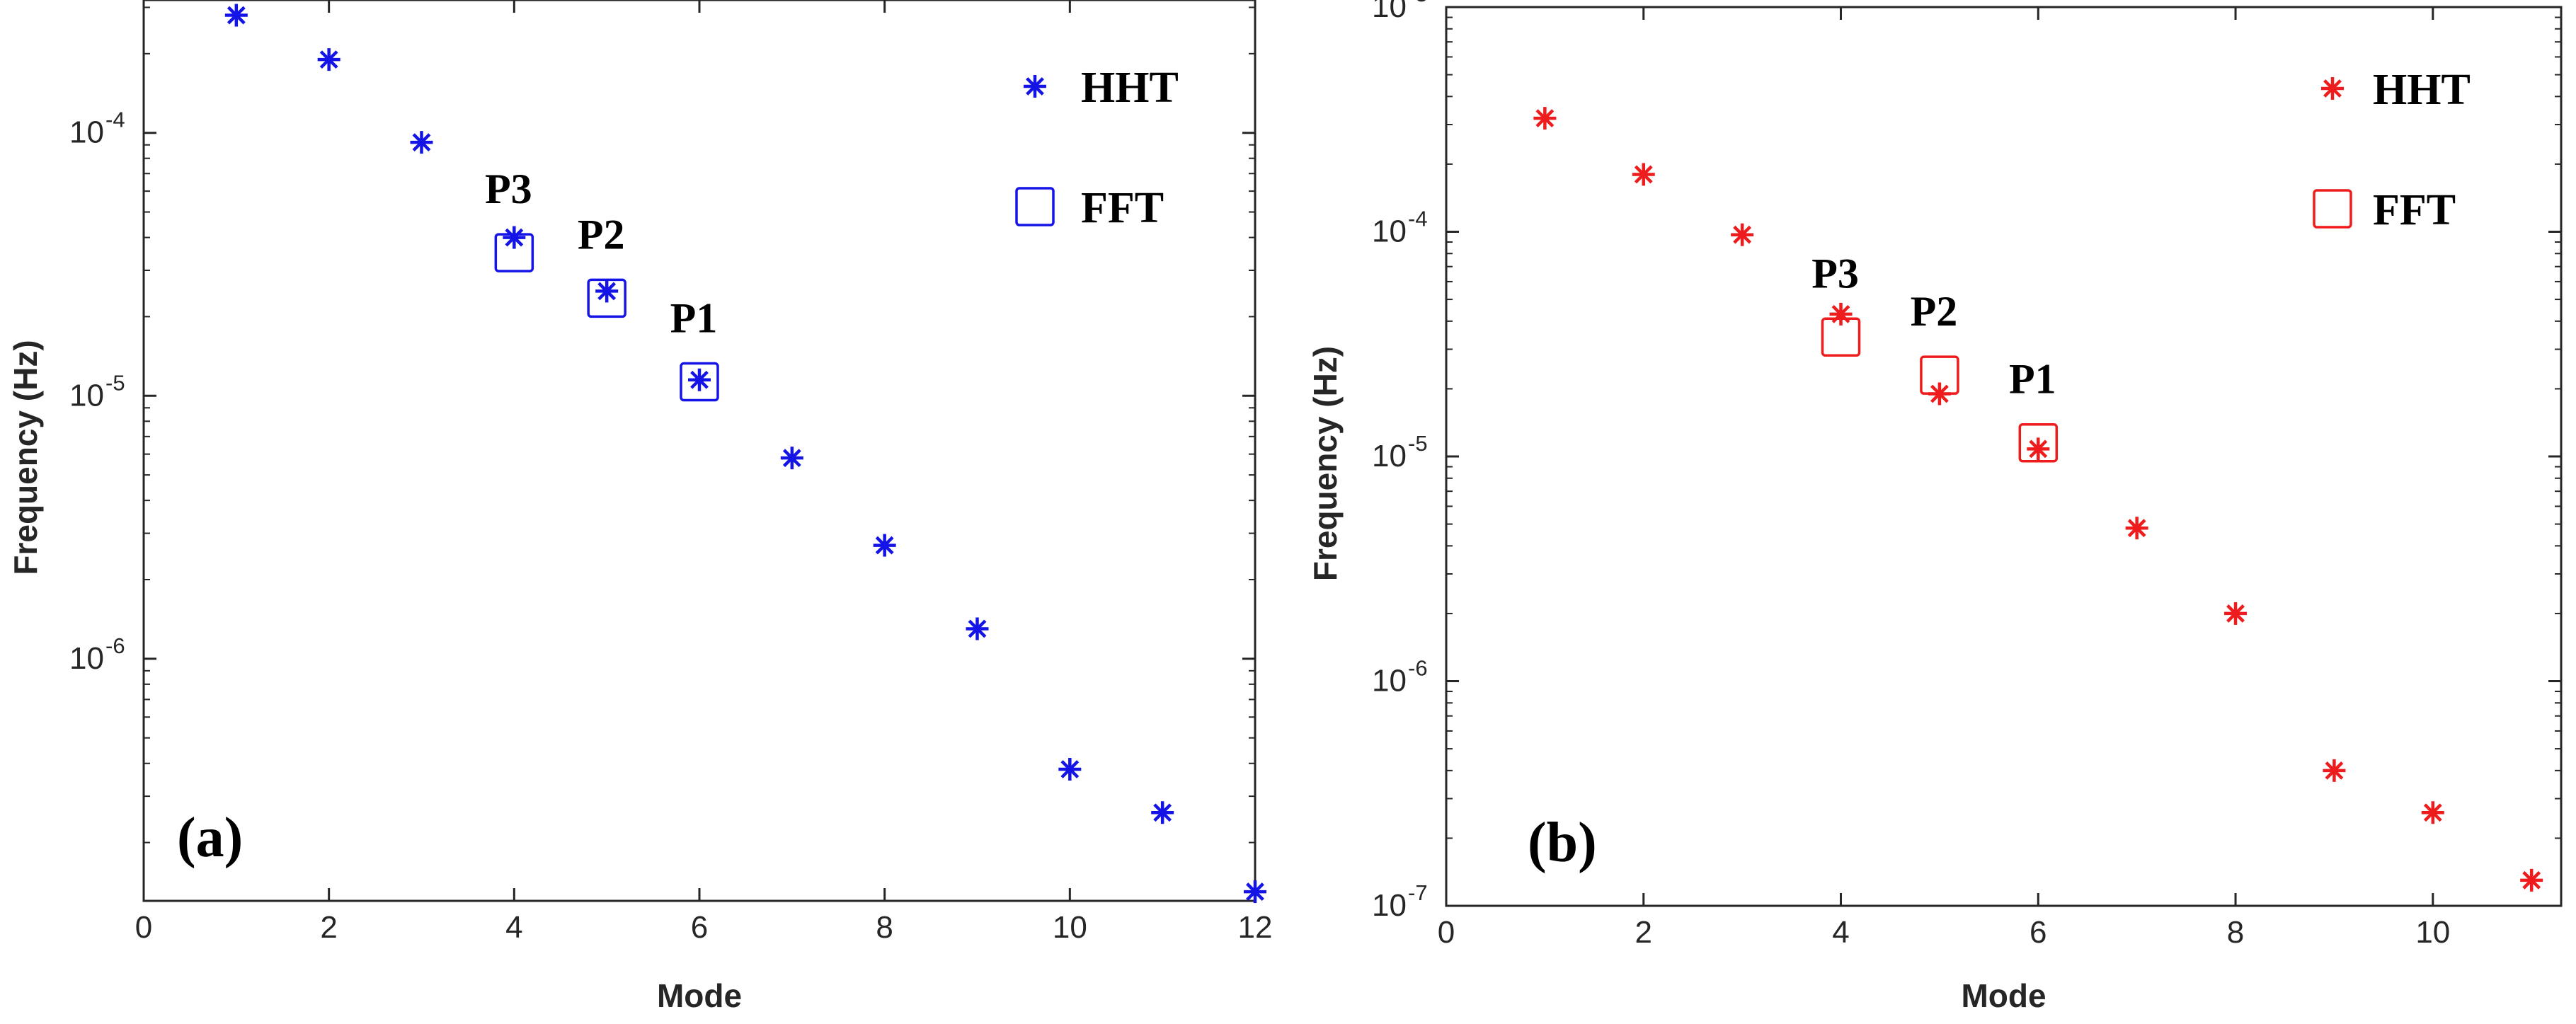 The height and width of the screenshot is (1024, 2576). Describe the element at coordinates (210, 838) in the screenshot. I see `panel-label: (a)` at that location.